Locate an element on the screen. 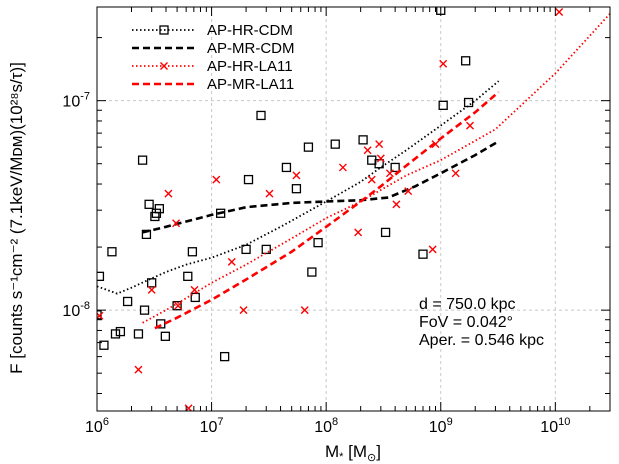 This screenshot has height=464, width=619. x-tick-label: 10¹⁰ is located at coordinates (555, 426).